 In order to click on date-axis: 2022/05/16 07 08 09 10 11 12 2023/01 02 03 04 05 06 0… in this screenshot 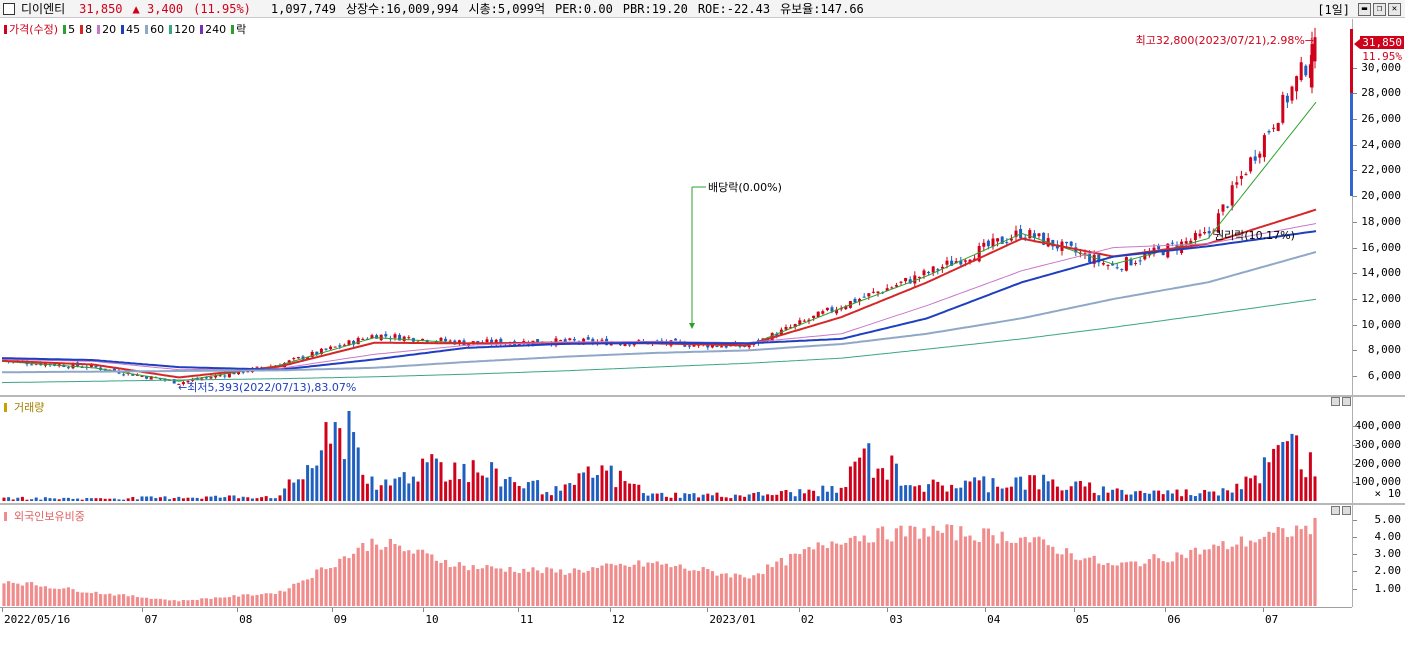, I will do `click(676, 619)`.